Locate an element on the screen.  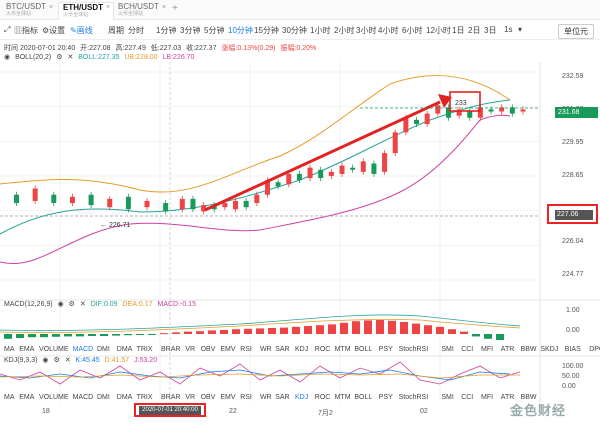
tab-bch-usdt: BCH/USDT 火币全球站 is located at coordinates (142, 11).